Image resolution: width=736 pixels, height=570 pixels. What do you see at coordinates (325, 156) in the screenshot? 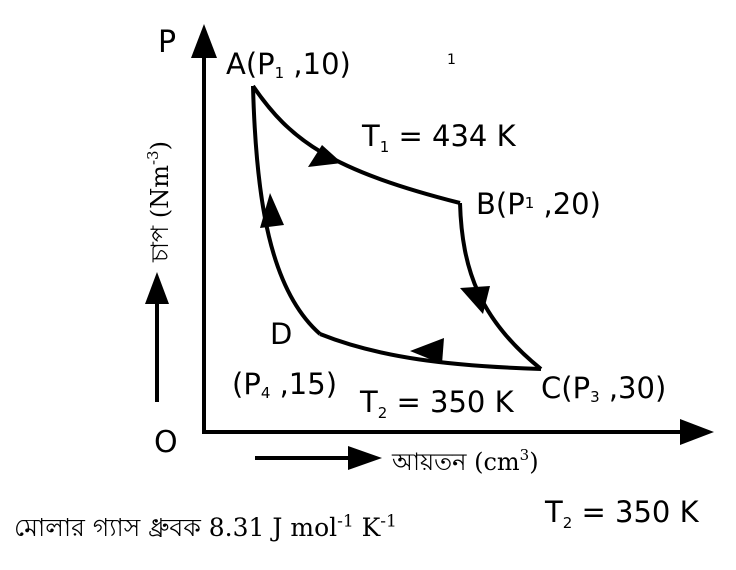
I see `arrow-a-to-b` at bounding box center [325, 156].